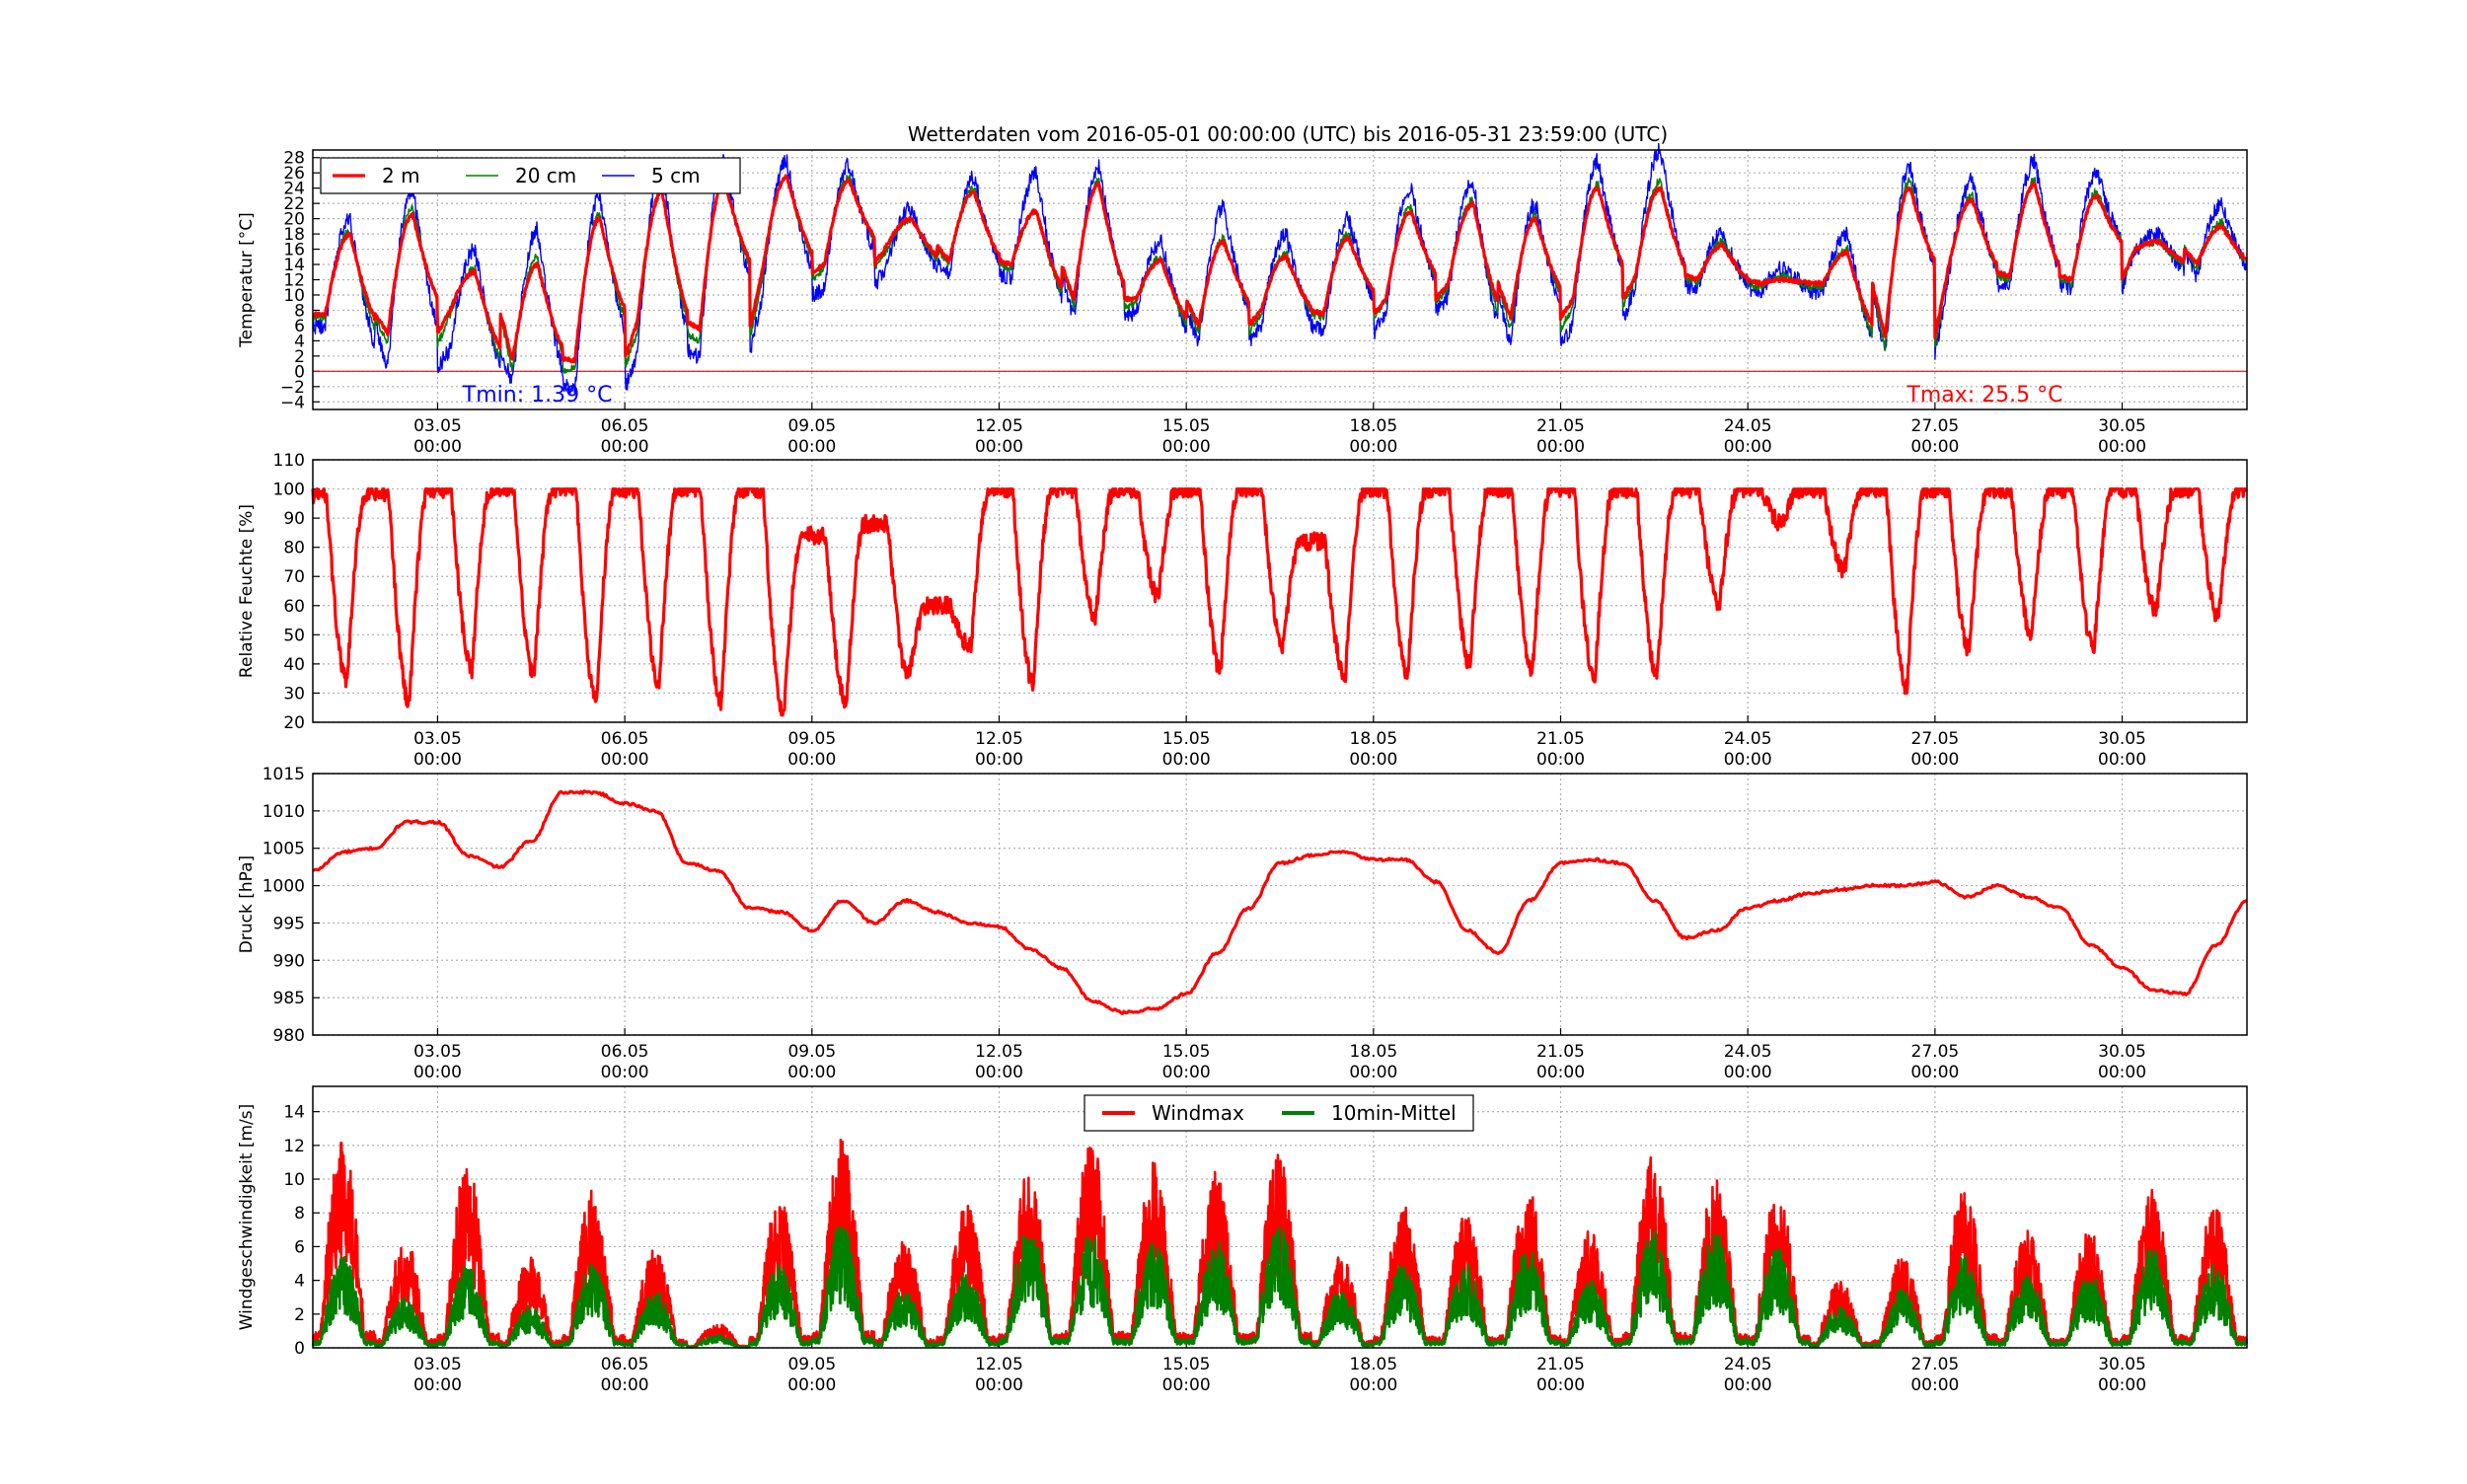 The width and height of the screenshot is (2467, 1484). What do you see at coordinates (294, 250) in the screenshot?
I see `y-tick-label: 16` at bounding box center [294, 250].